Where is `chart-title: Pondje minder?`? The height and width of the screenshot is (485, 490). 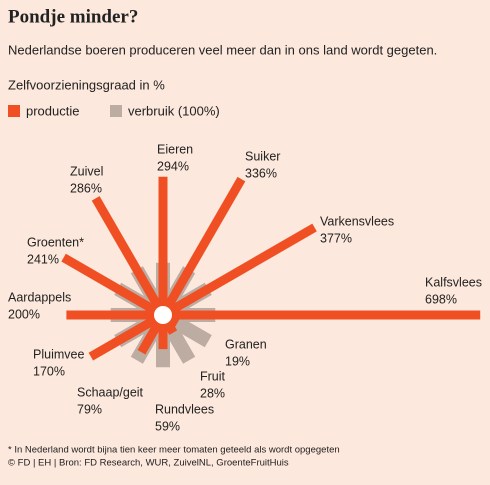
chart-title: Pondje minder? is located at coordinates (73, 16).